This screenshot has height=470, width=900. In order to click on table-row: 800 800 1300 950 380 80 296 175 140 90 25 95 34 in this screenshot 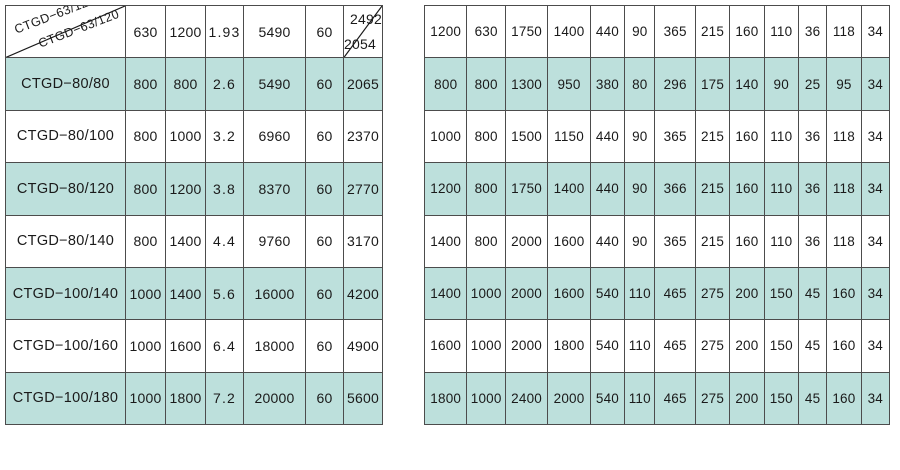, I will do `click(657, 84)`.